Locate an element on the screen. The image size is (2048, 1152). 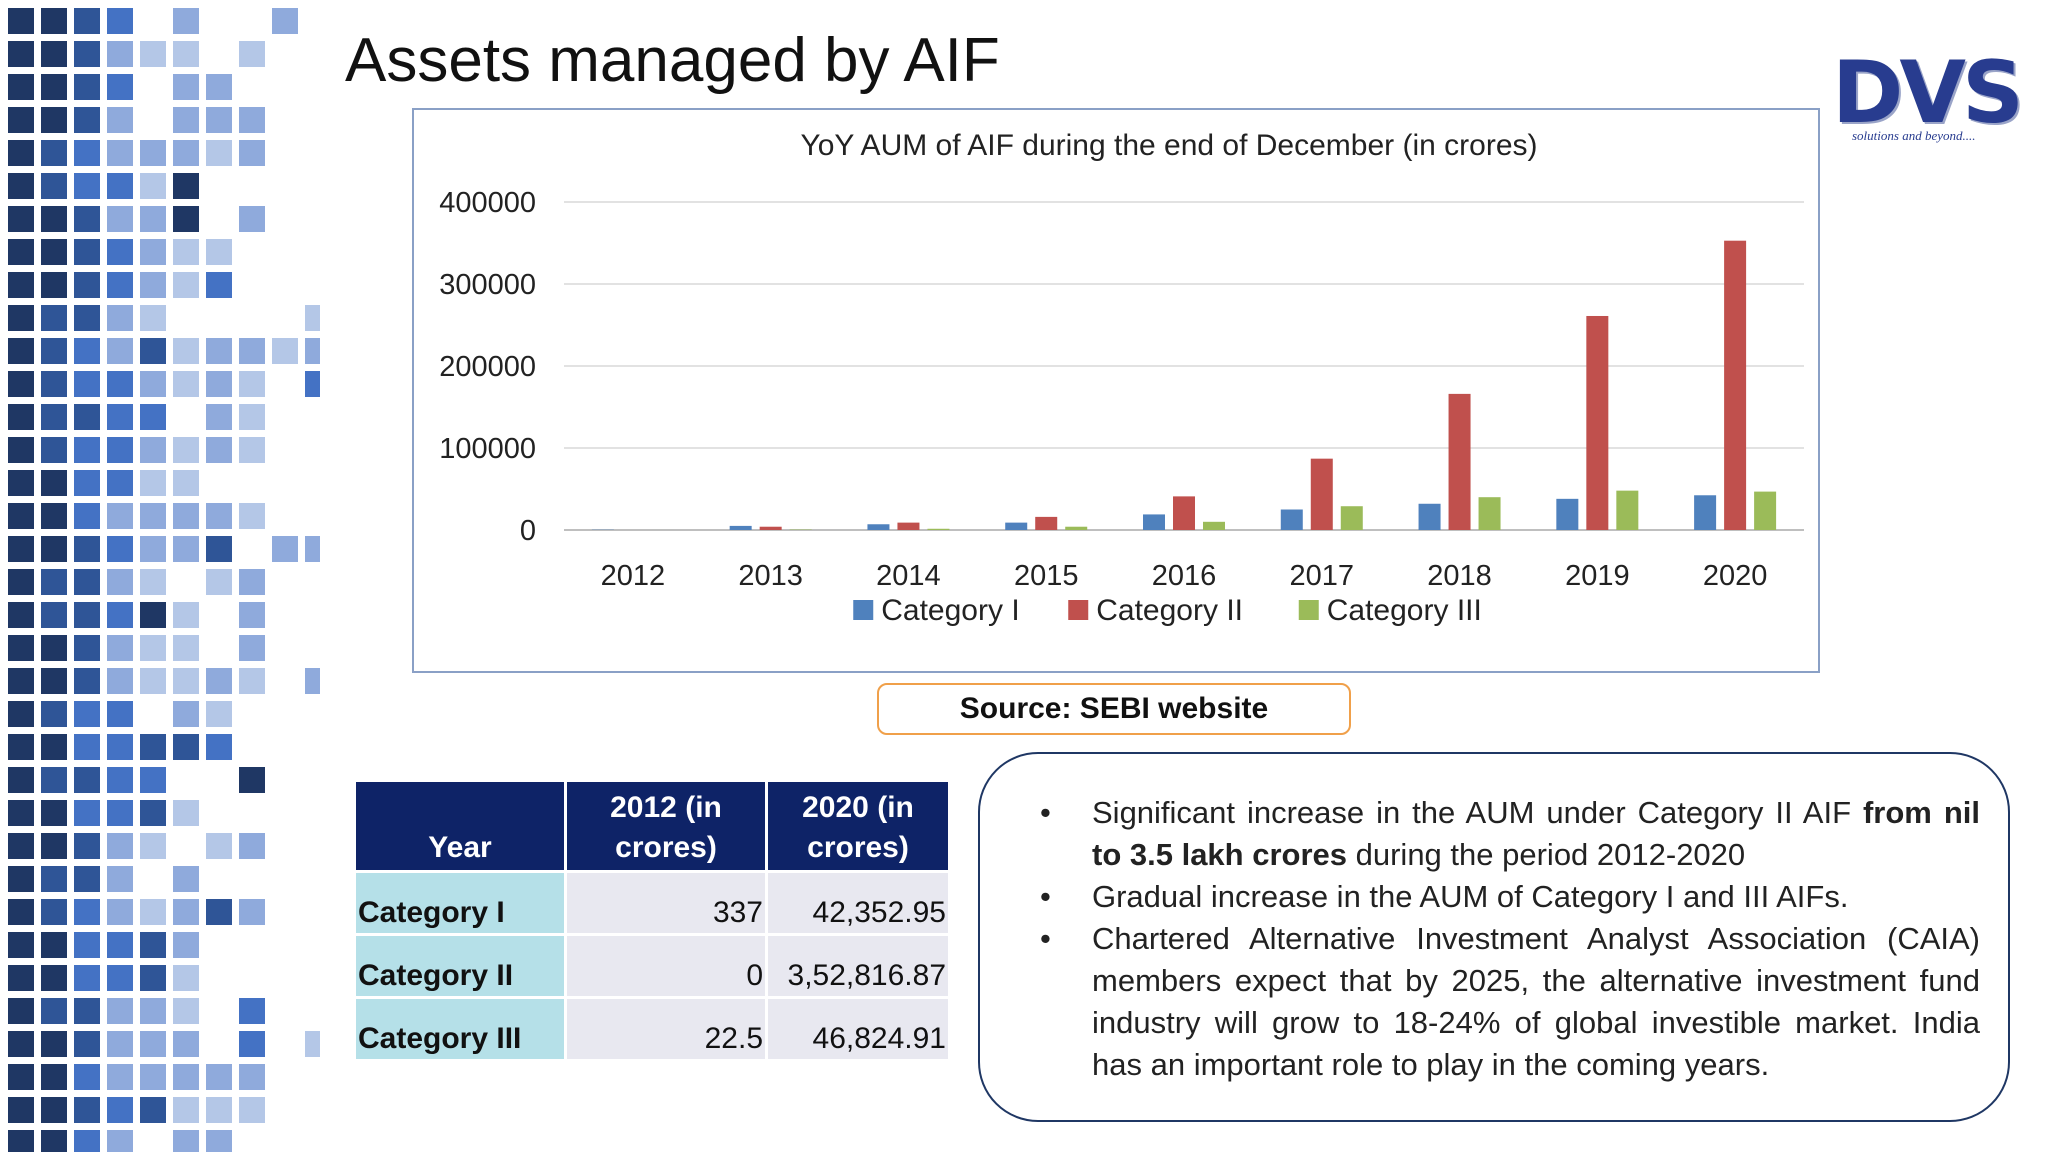
bar-category-ii-2018 is located at coordinates (1459, 461).